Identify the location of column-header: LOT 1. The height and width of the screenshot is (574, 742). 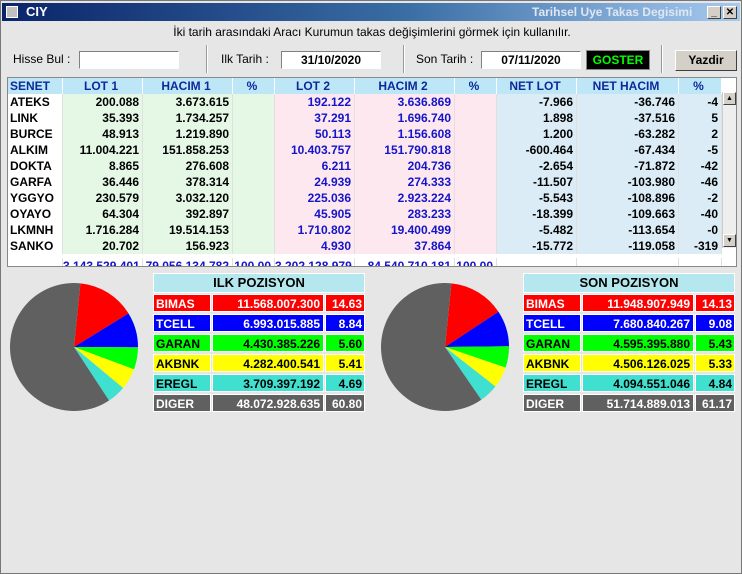
(103, 86).